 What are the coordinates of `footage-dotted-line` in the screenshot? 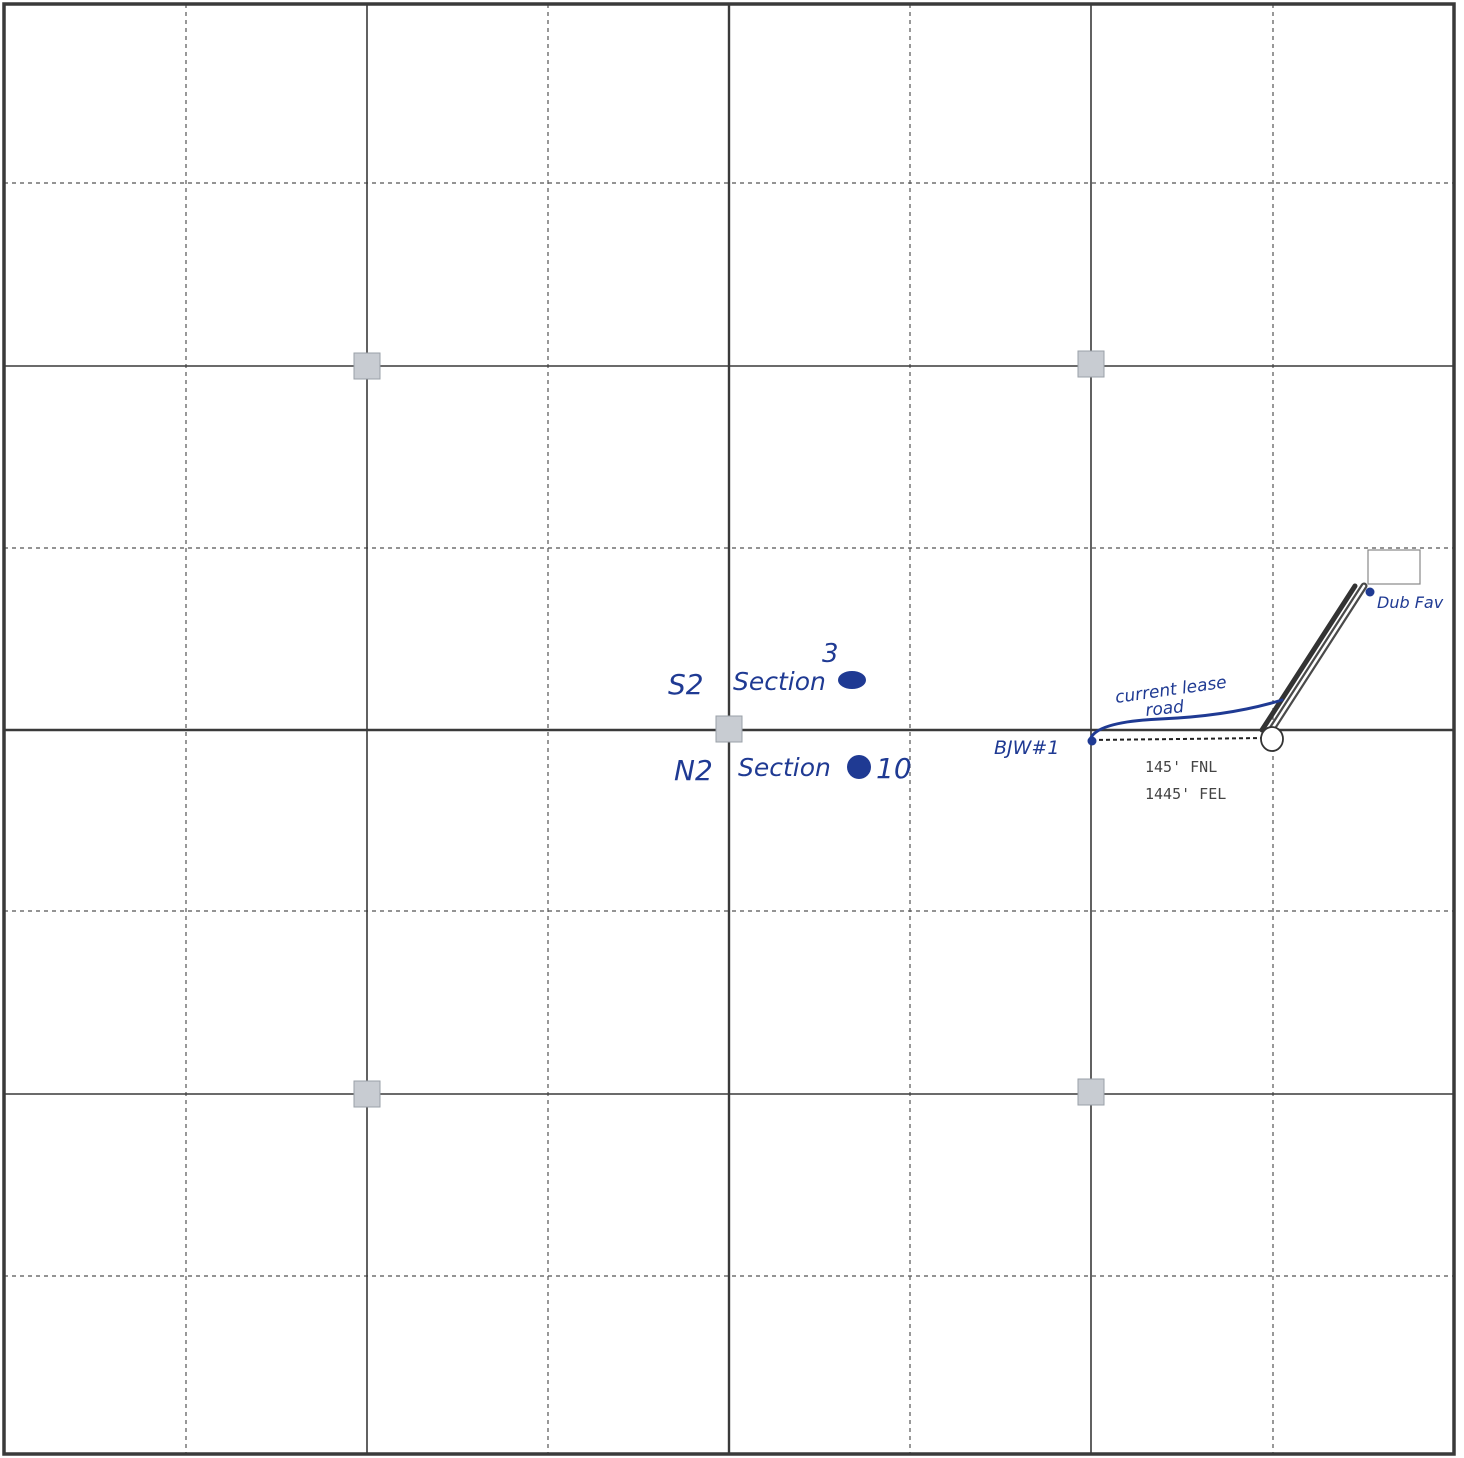 It's located at (1179, 739).